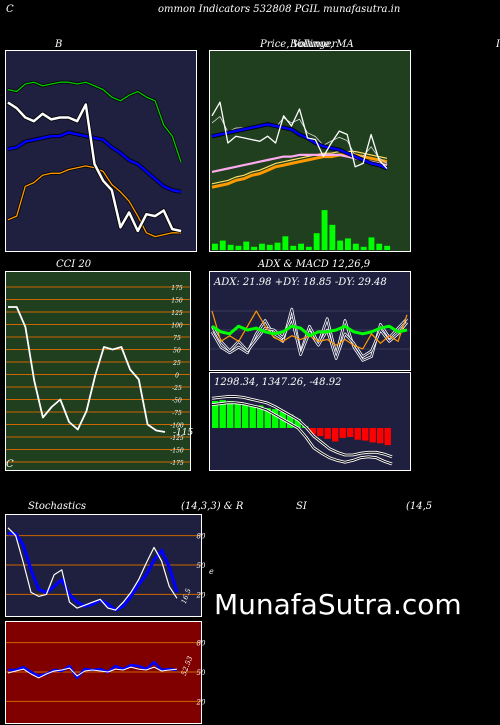 The height and width of the screenshot is (725, 500). I want to click on cci-tick-label: 75, so click(177, 338).